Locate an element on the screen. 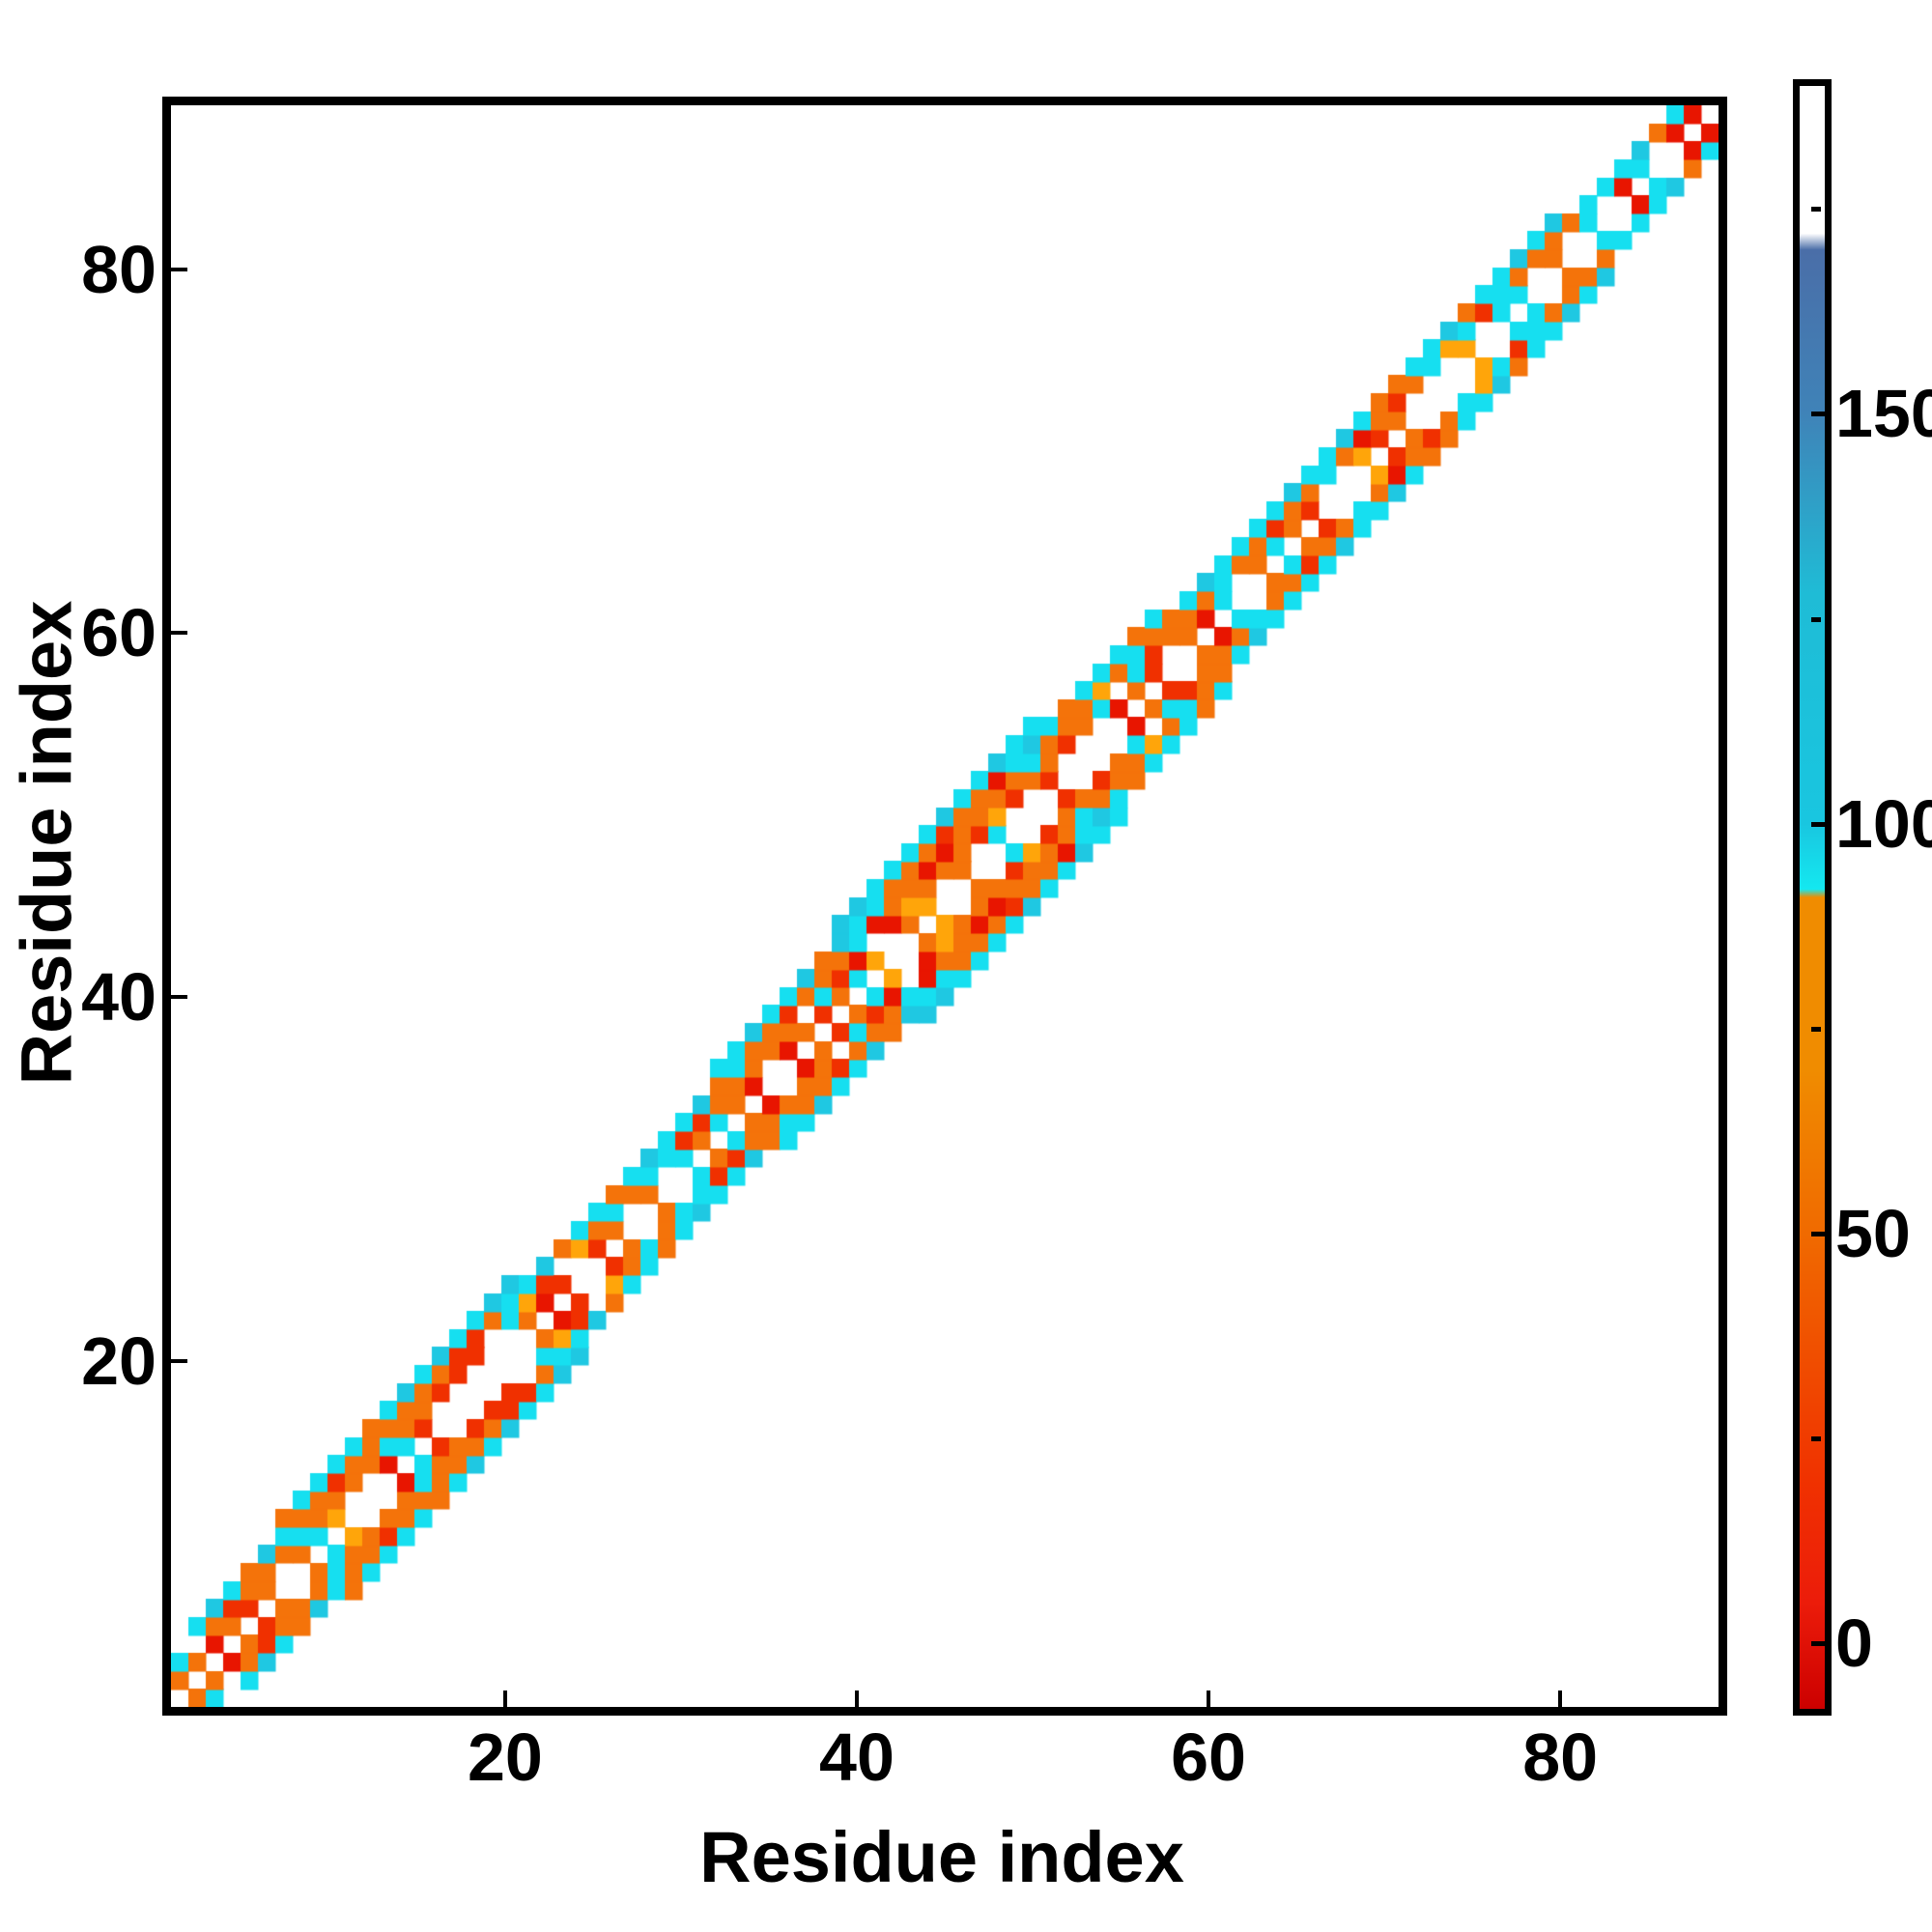  colorbar is located at coordinates (1812, 897).